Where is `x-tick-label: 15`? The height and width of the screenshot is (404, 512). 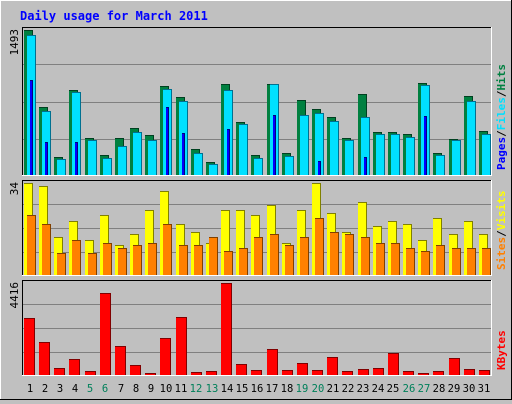 x-tick-label: 15 is located at coordinates (242, 389).